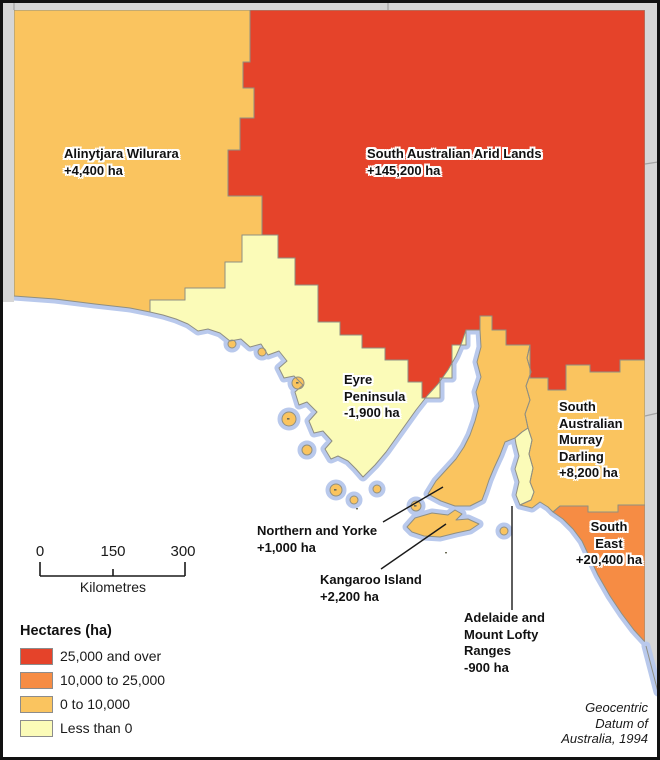 This screenshot has height=760, width=660. What do you see at coordinates (413, 546) in the screenshot?
I see `leader-kangaroo-island` at bounding box center [413, 546].